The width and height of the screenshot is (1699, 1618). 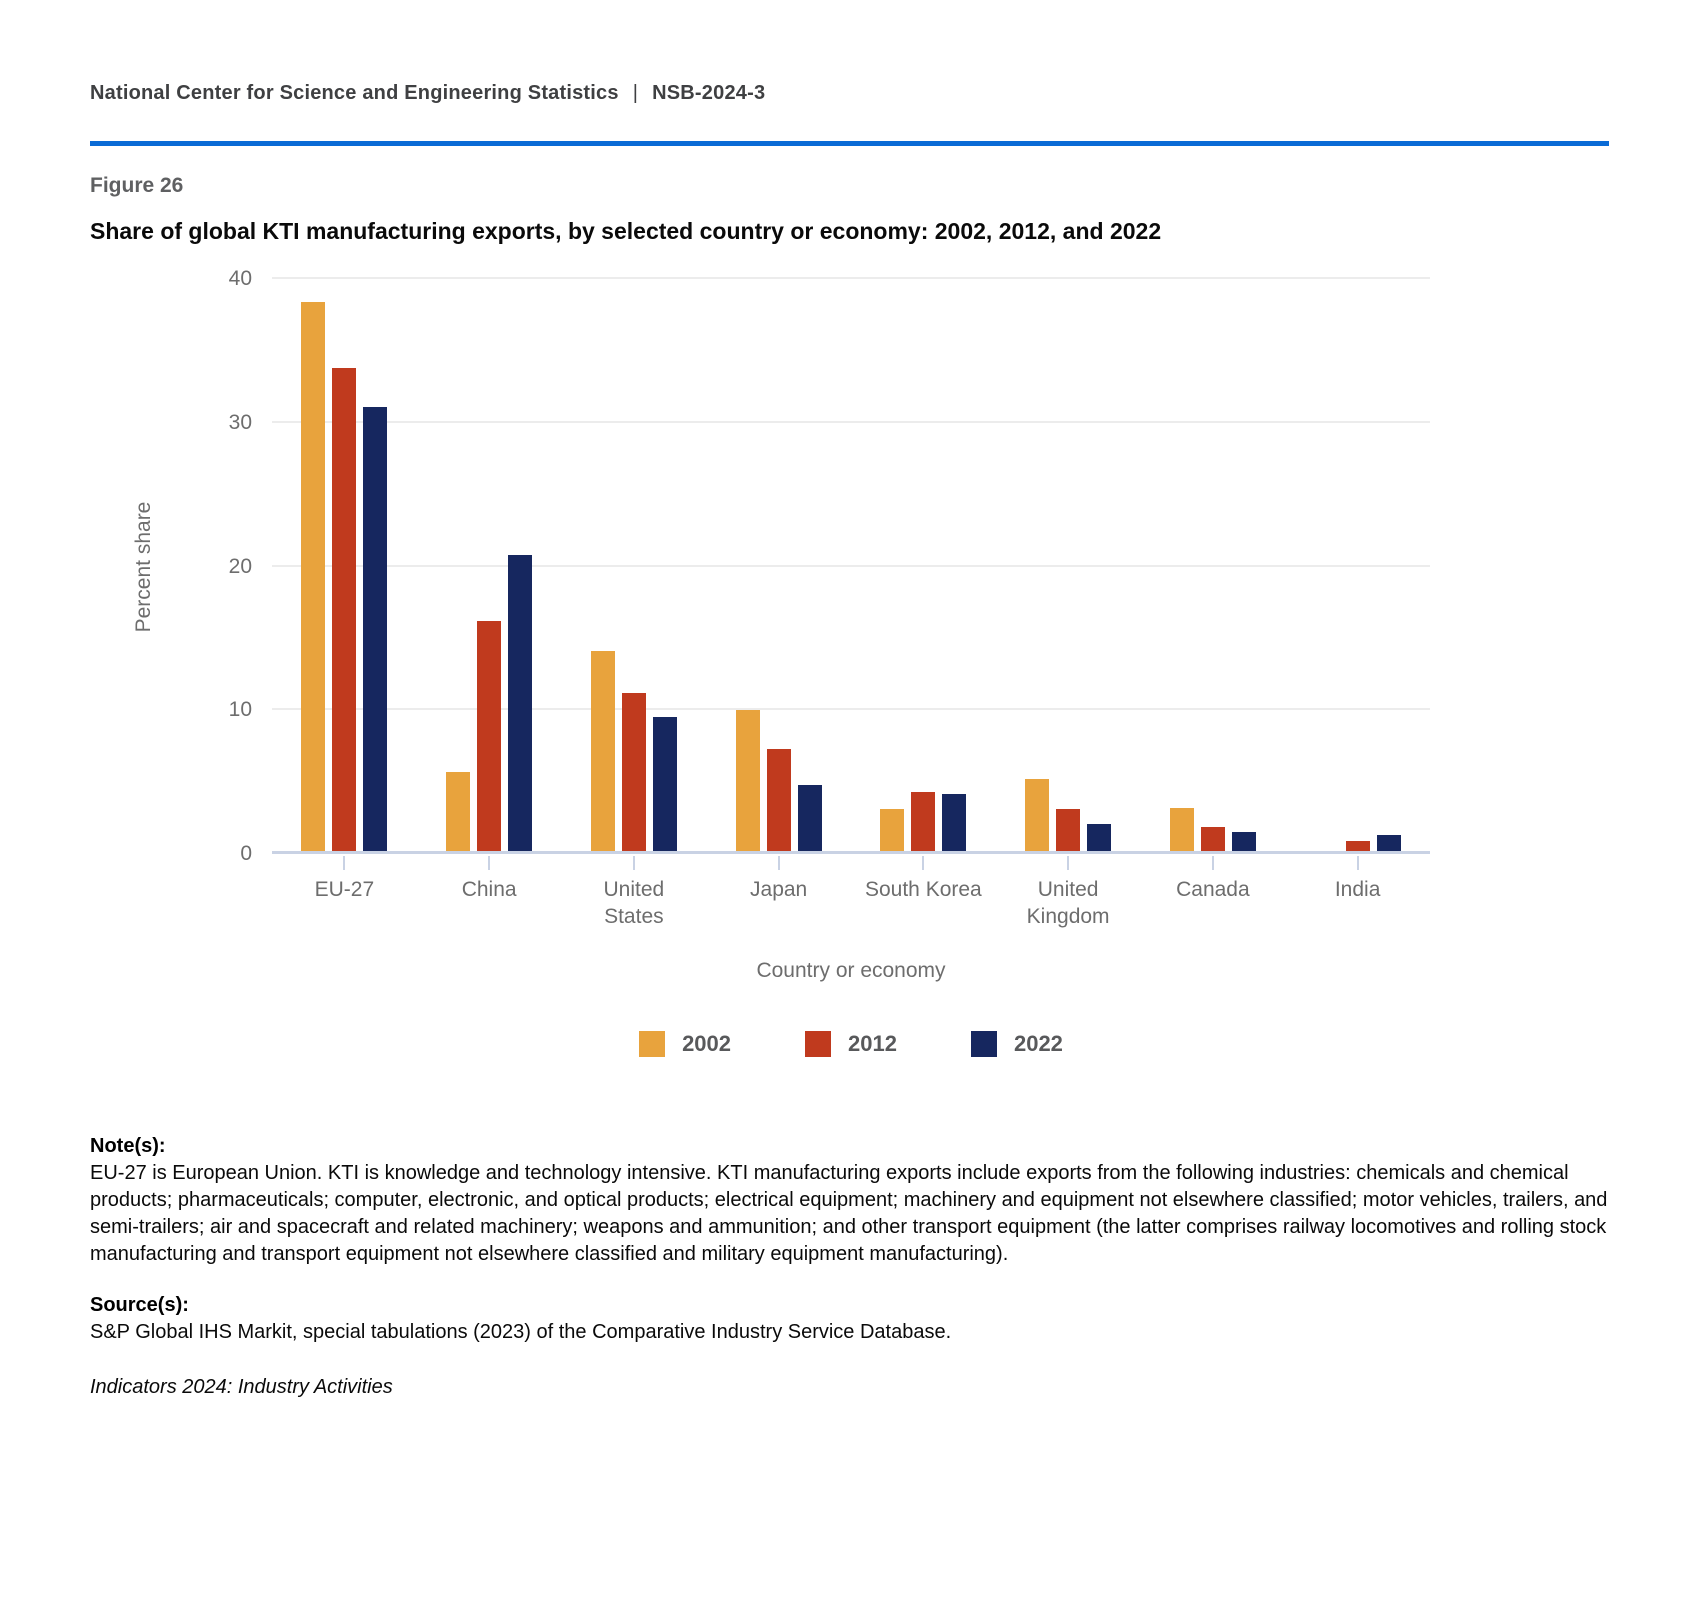 I want to click on legend-label: 2022, so click(x=1038, y=1043).